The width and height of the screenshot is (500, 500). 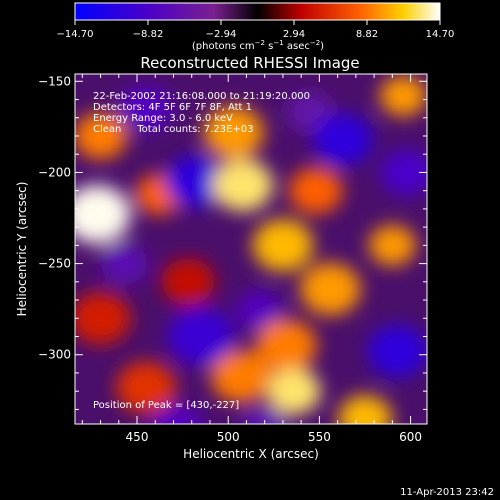 What do you see at coordinates (137, 437) in the screenshot?
I see `x-tick-label: 450` at bounding box center [137, 437].